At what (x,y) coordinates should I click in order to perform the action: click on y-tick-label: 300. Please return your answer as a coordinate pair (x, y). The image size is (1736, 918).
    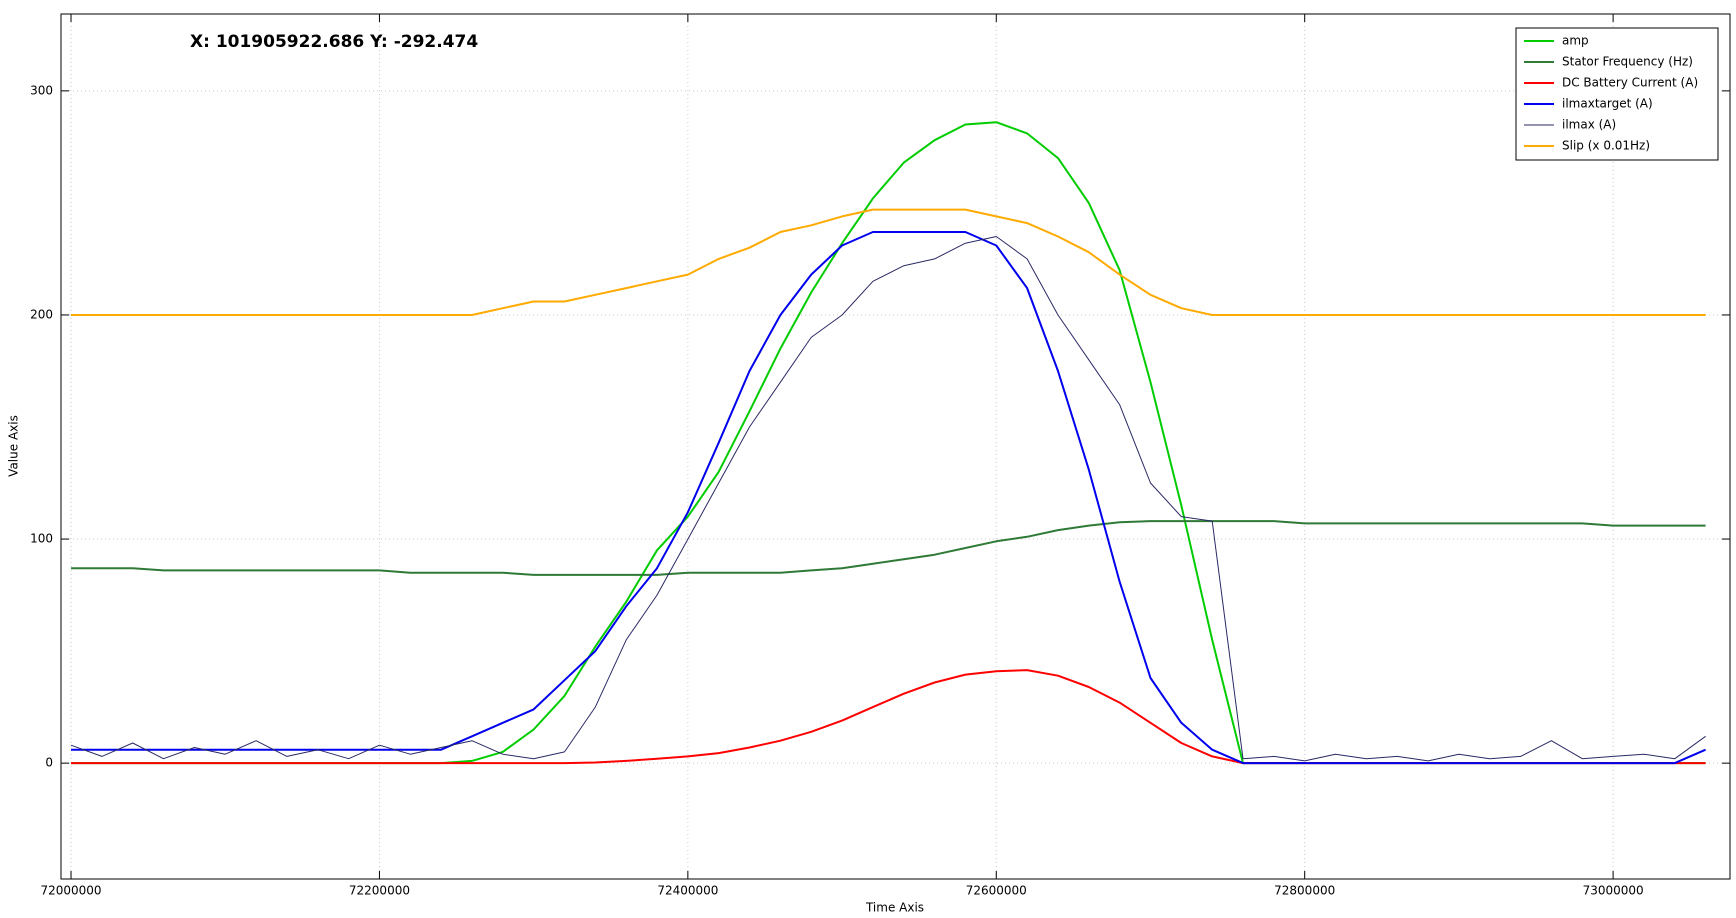
    Looking at the image, I should click on (41, 90).